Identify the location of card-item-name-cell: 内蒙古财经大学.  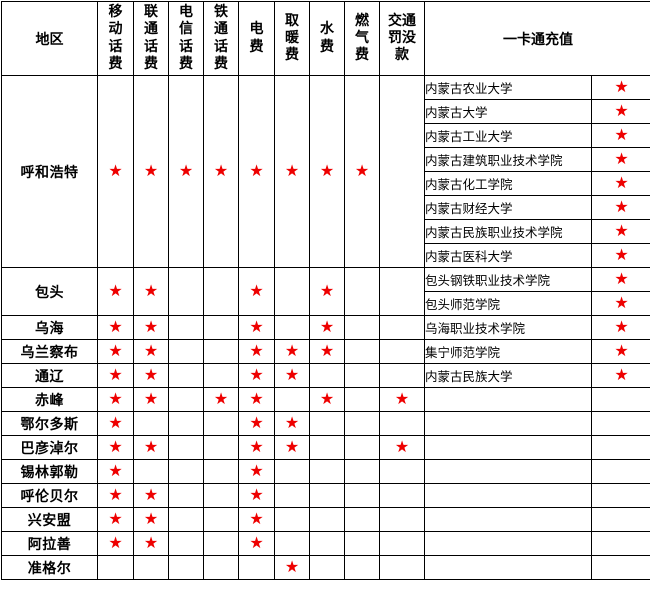
(508, 207).